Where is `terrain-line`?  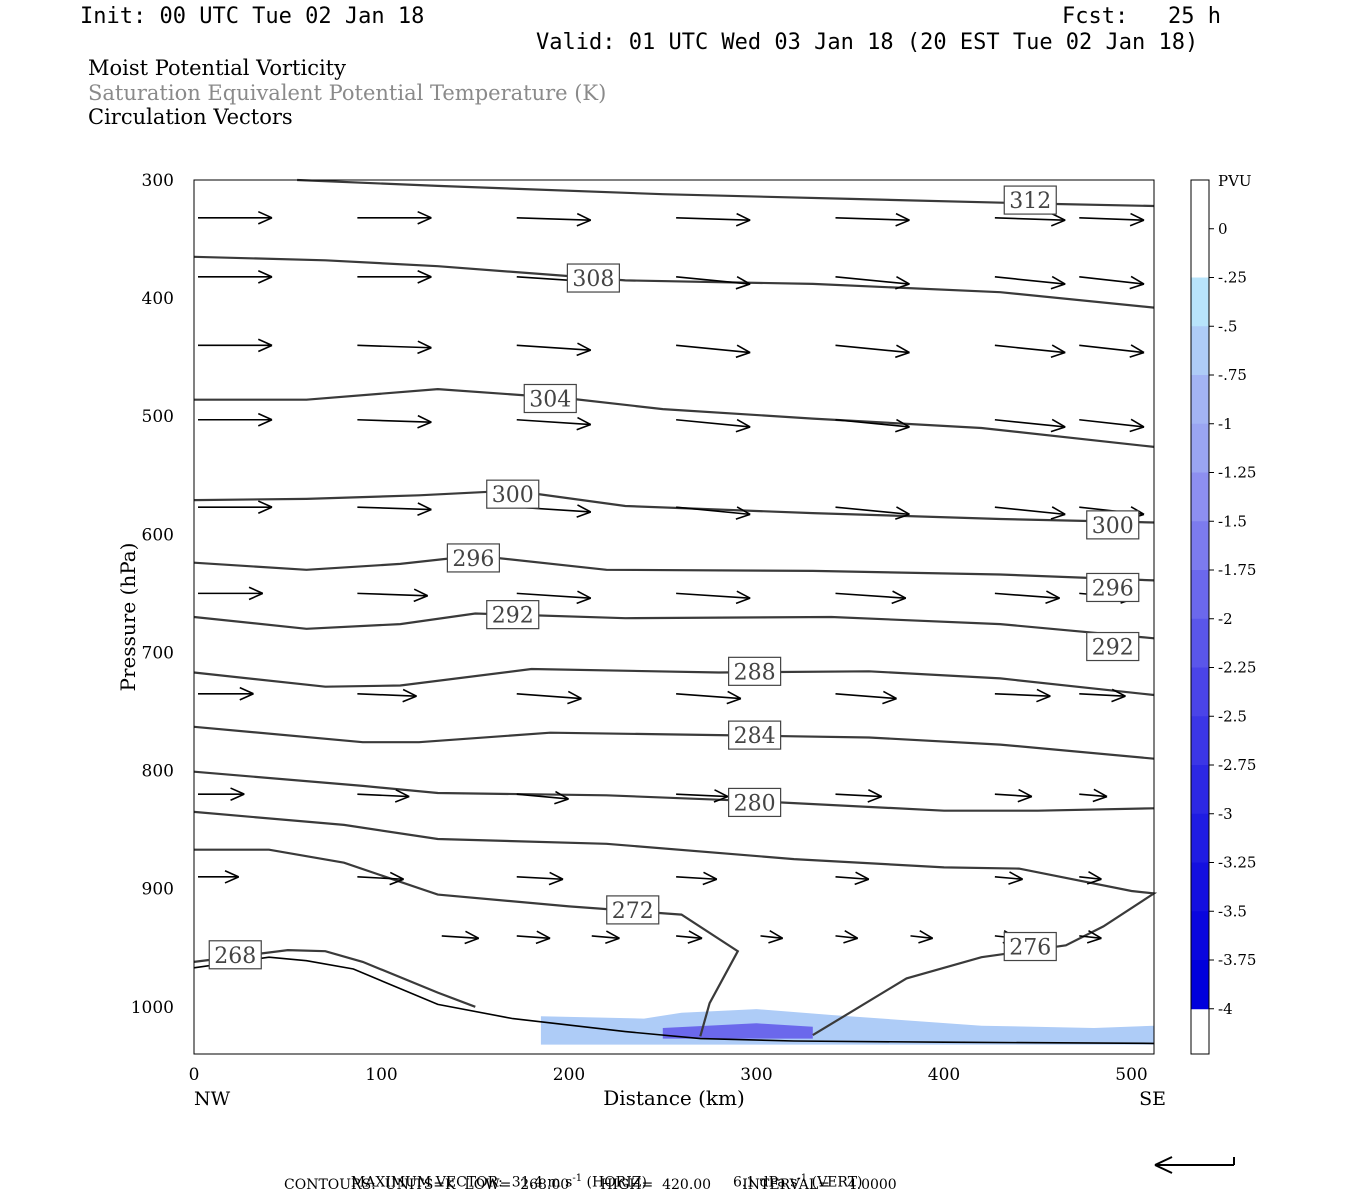 terrain-line is located at coordinates (674, 1000).